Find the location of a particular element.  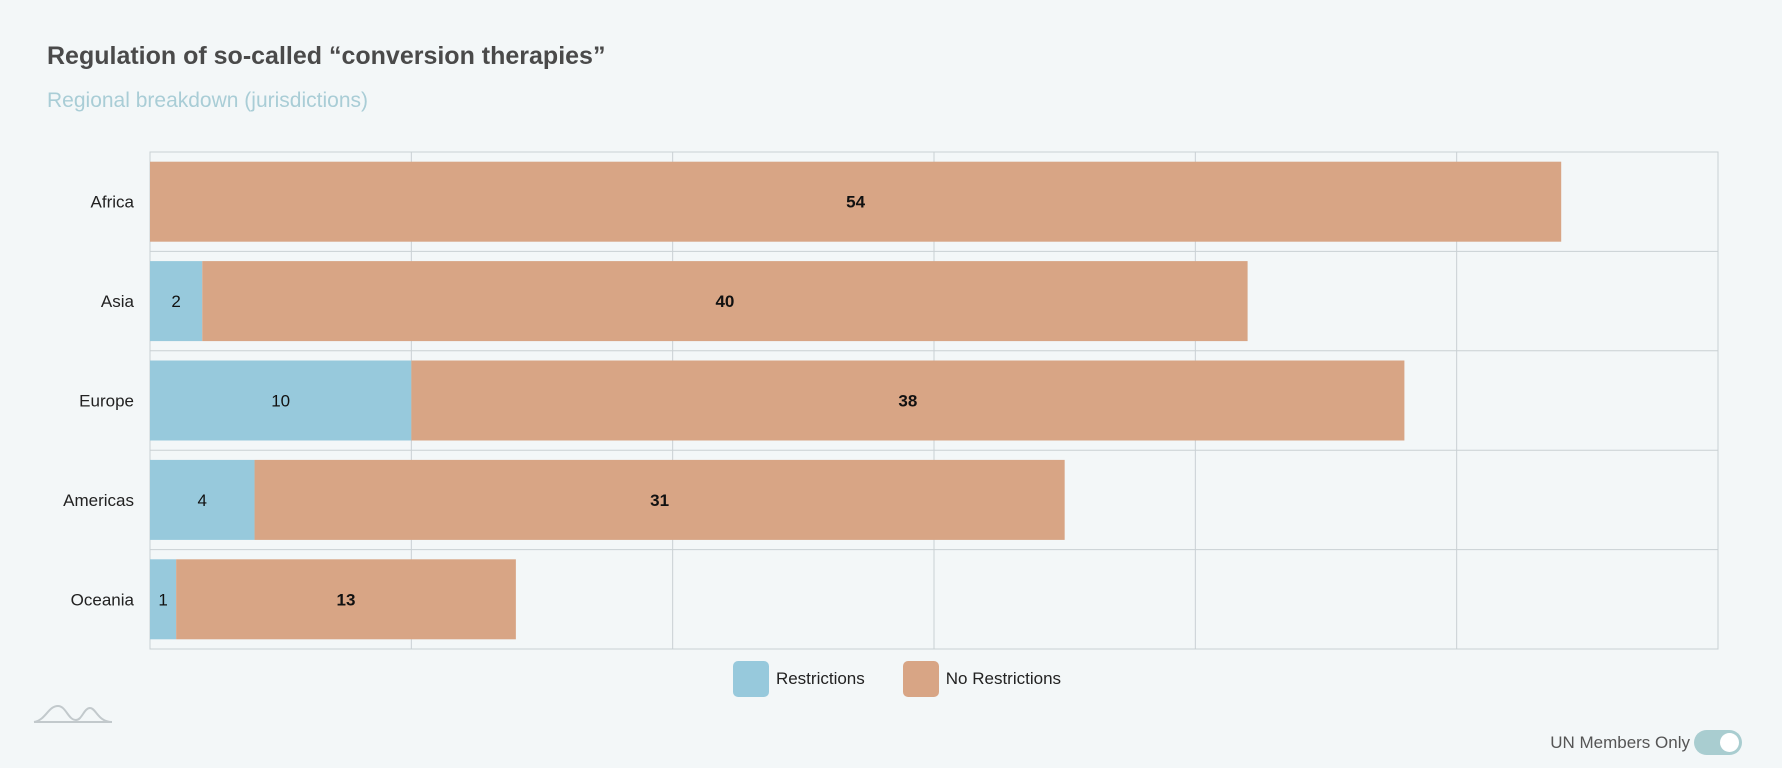

un-members-toggle-control: UN Members Only is located at coordinates (1646, 742).